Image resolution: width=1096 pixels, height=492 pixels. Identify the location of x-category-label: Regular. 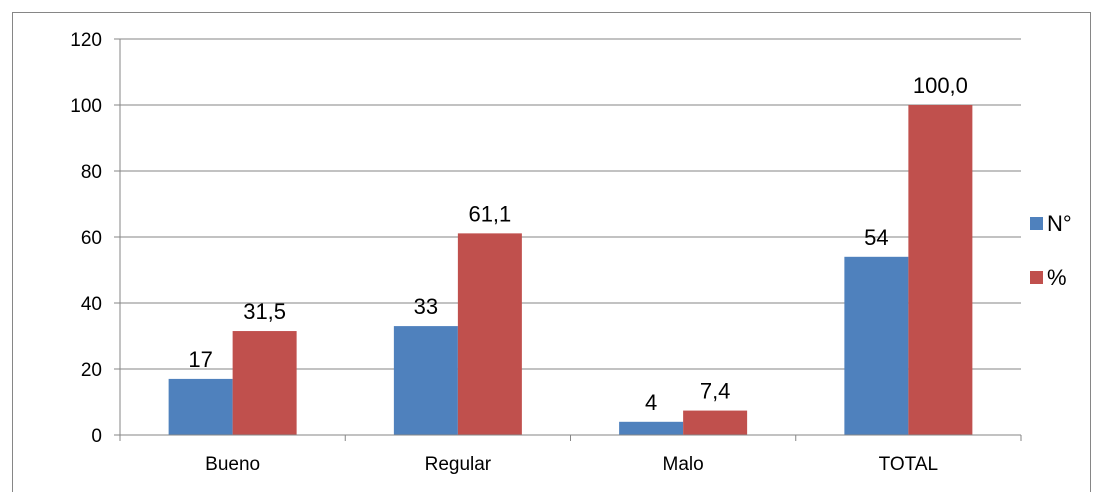
(458, 464).